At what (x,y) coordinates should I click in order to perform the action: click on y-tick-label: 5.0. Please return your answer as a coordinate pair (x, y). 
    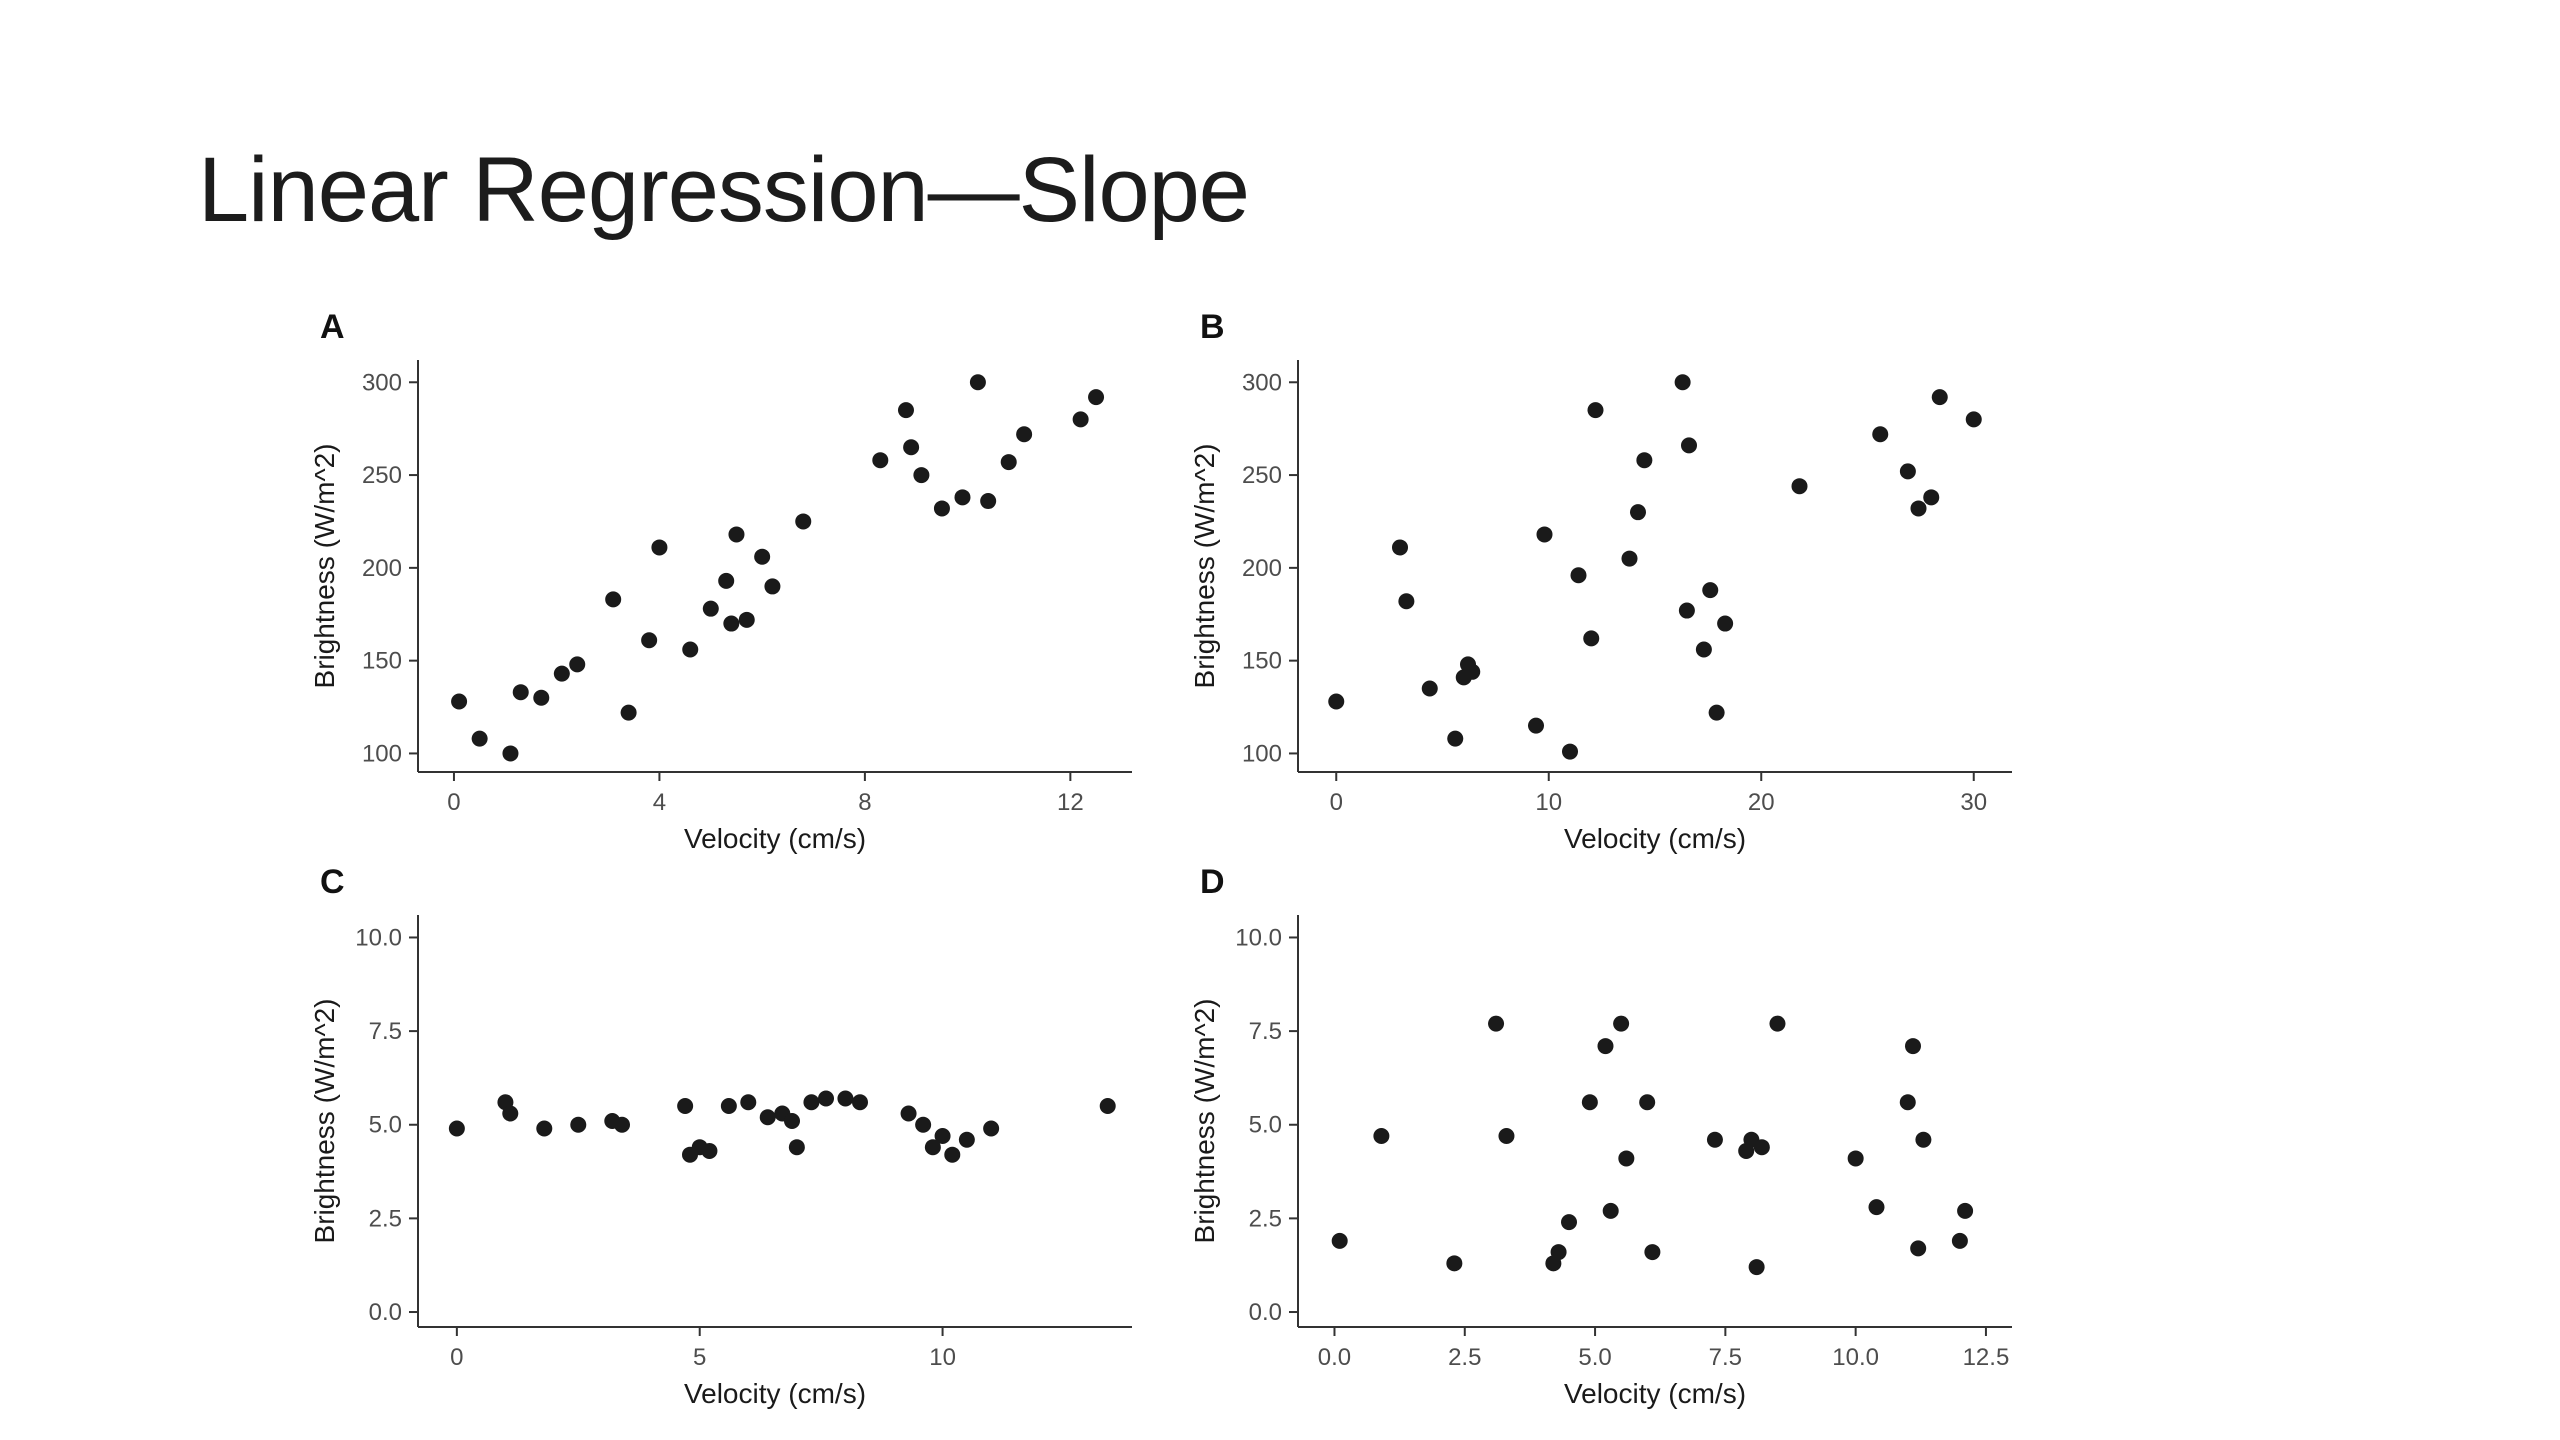
    Looking at the image, I should click on (385, 1125).